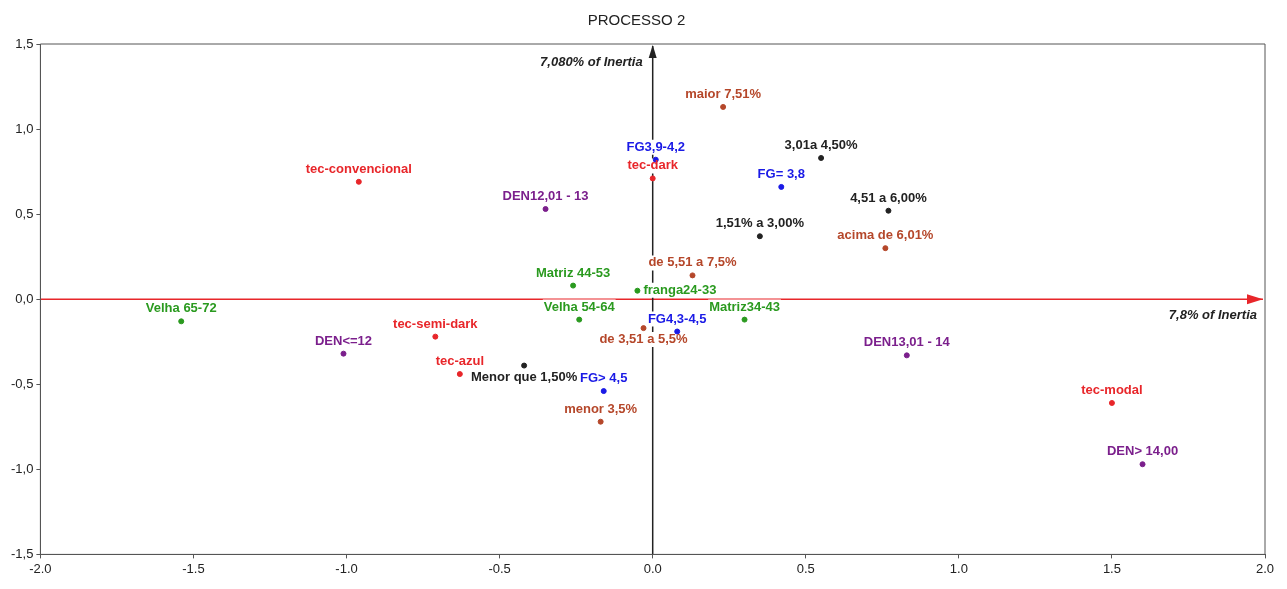 This screenshot has width=1287, height=589. I want to click on legend-label: 7,8% of Inertia, so click(1212, 315).